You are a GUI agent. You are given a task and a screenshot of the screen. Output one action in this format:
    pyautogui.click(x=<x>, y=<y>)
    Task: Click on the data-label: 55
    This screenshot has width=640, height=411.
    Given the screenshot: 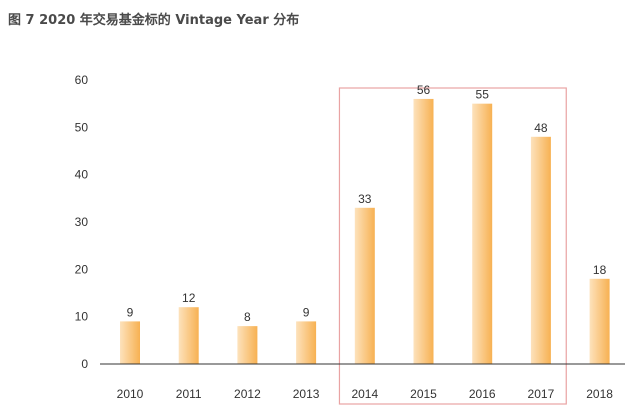 What is the action you would take?
    pyautogui.click(x=483, y=95)
    